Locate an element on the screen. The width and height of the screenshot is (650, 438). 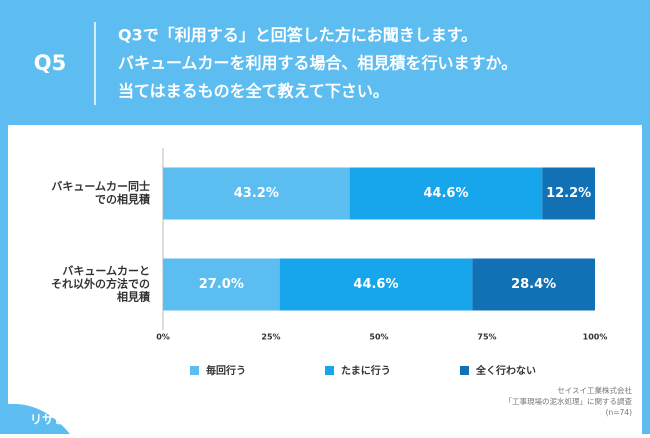
legend-label: たまに行う is located at coordinates (366, 370).